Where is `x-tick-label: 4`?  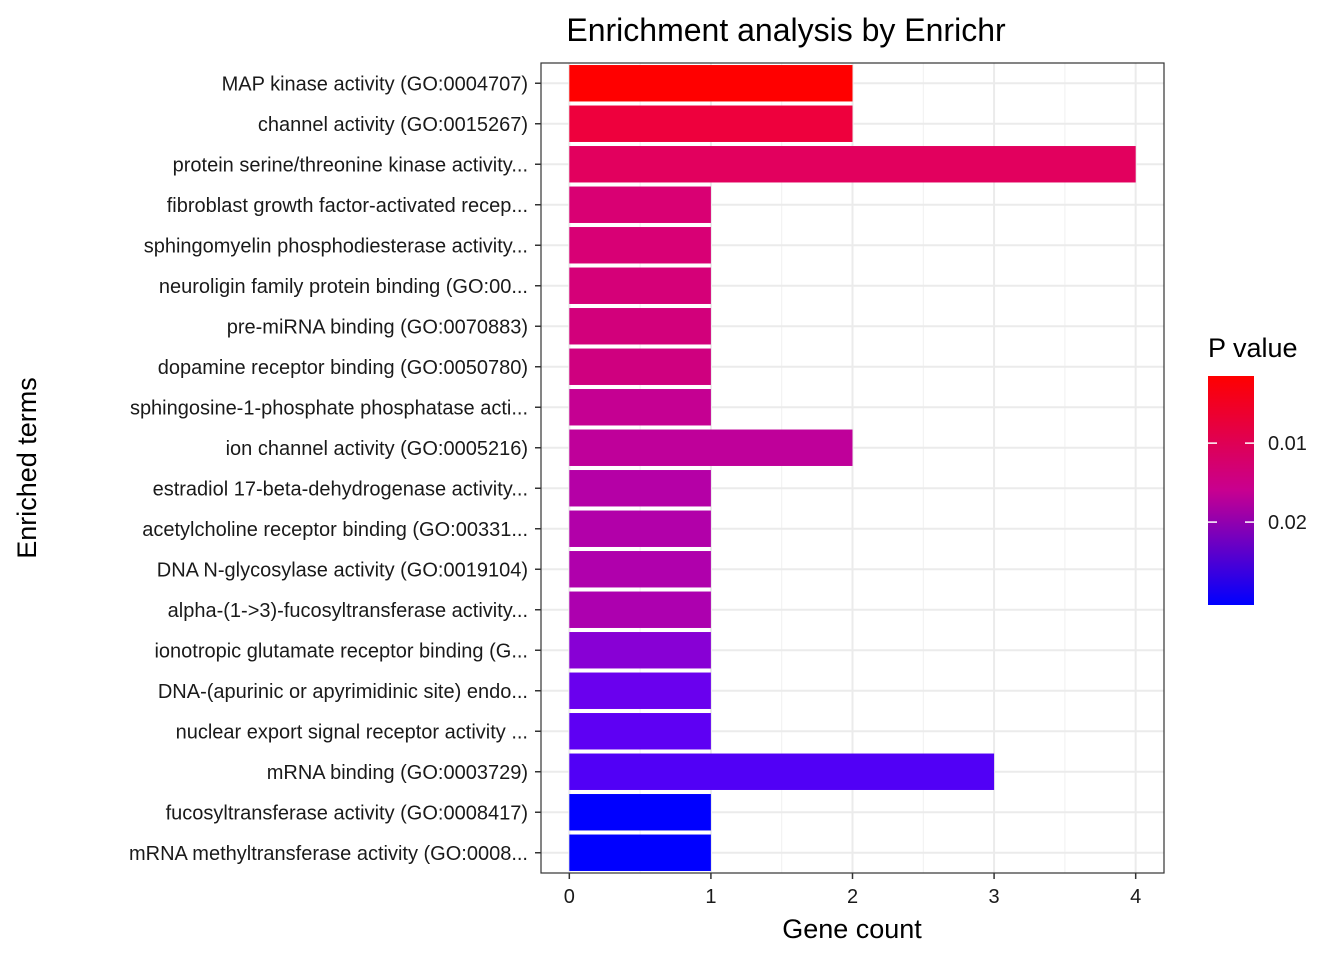
x-tick-label: 4 is located at coordinates (1135, 897).